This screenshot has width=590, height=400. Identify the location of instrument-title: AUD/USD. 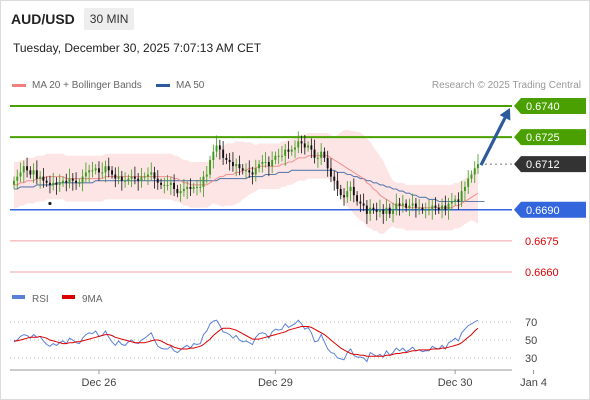
(43, 19).